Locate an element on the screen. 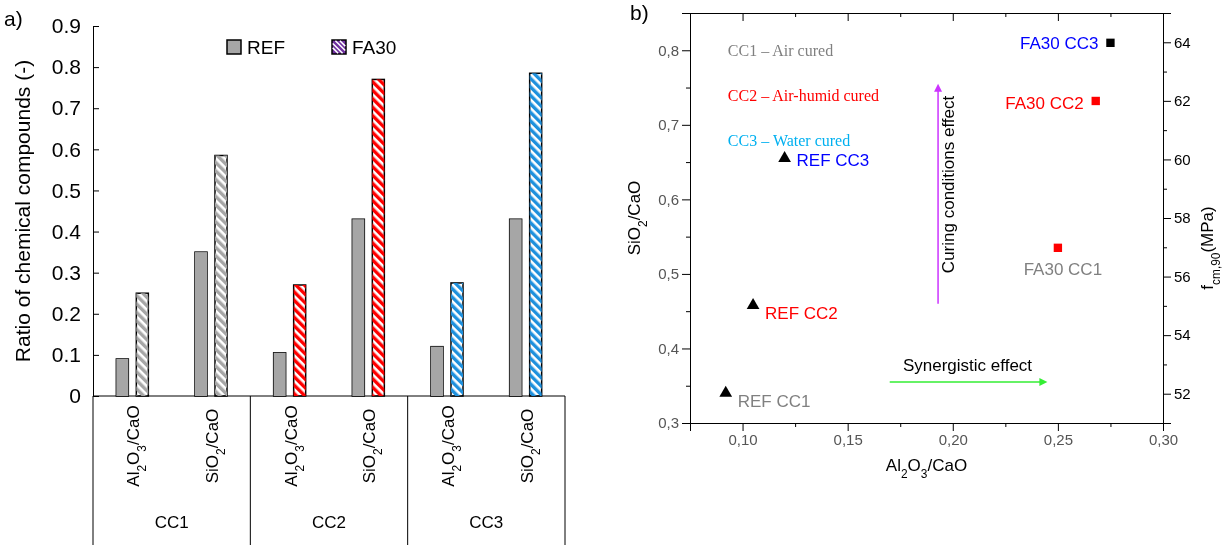  y-tick-label: 0,4 is located at coordinates (668, 348).